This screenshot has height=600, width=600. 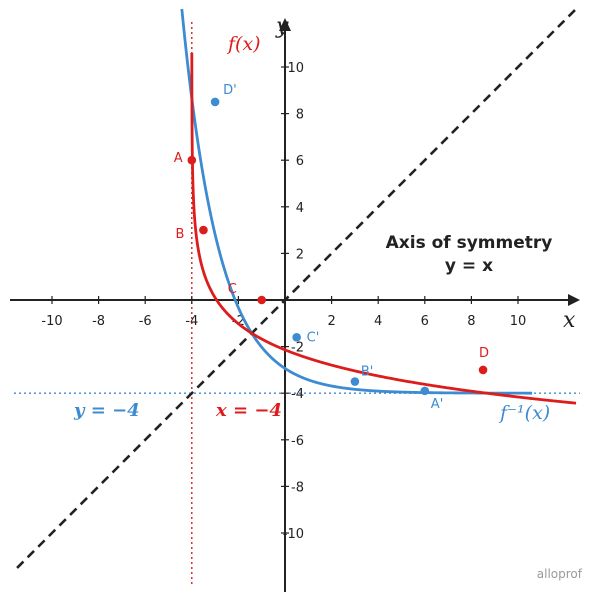 What do you see at coordinates (98, 321) in the screenshot?
I see `x-tick-label: -8` at bounding box center [98, 321].